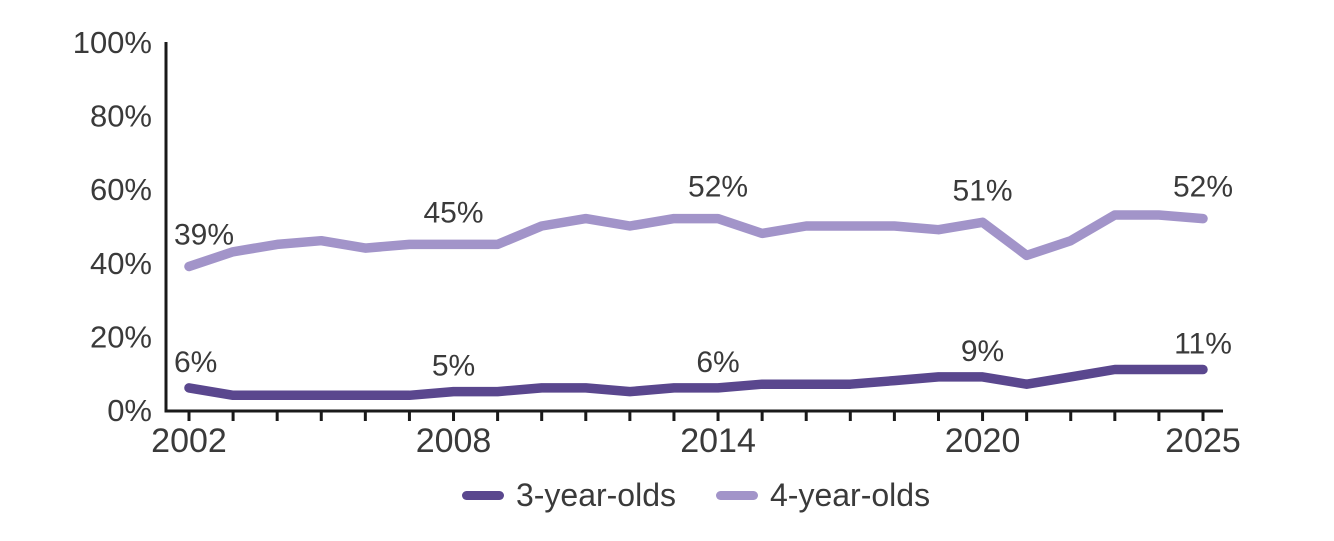 The width and height of the screenshot is (1334, 541). What do you see at coordinates (737, 495) in the screenshot?
I see `legend-dash-icon-4-year-olds` at bounding box center [737, 495].